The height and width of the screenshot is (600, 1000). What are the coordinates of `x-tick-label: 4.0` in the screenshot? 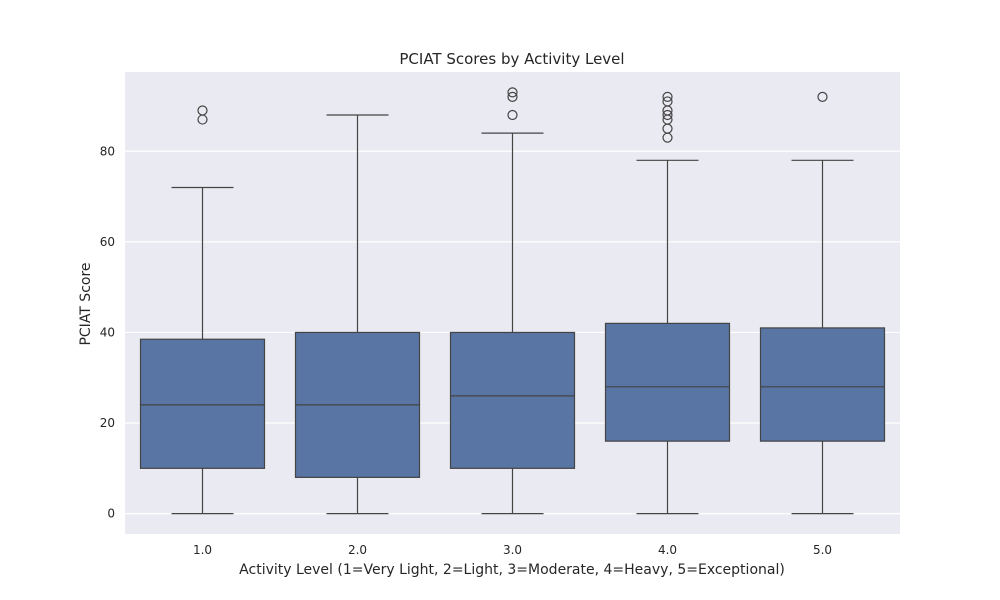 It's located at (667, 550).